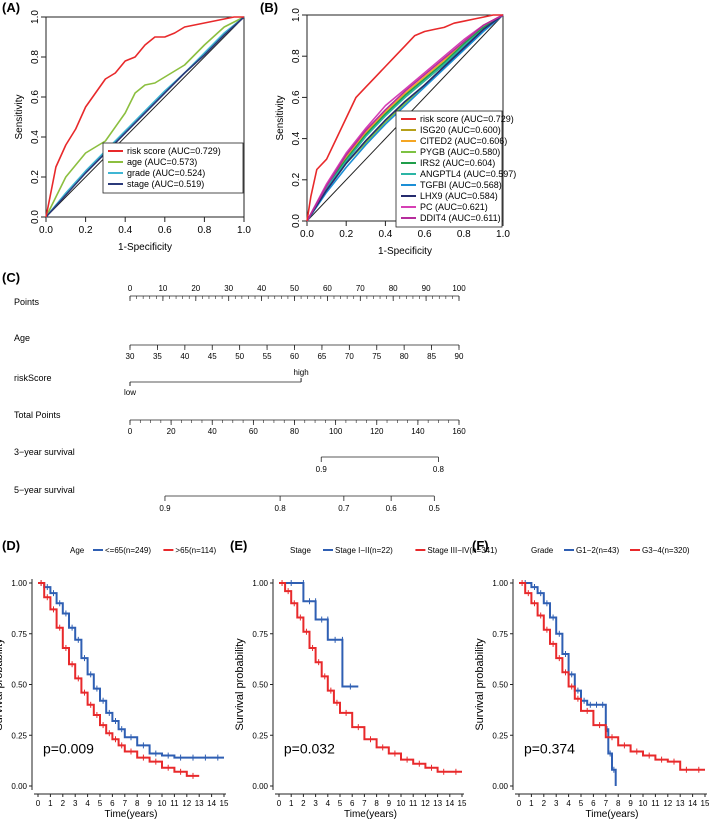 The width and height of the screenshot is (709, 826). What do you see at coordinates (457, 163) in the screenshot?
I see `legend-entry: IRS2 (AUC=0.604)` at bounding box center [457, 163].